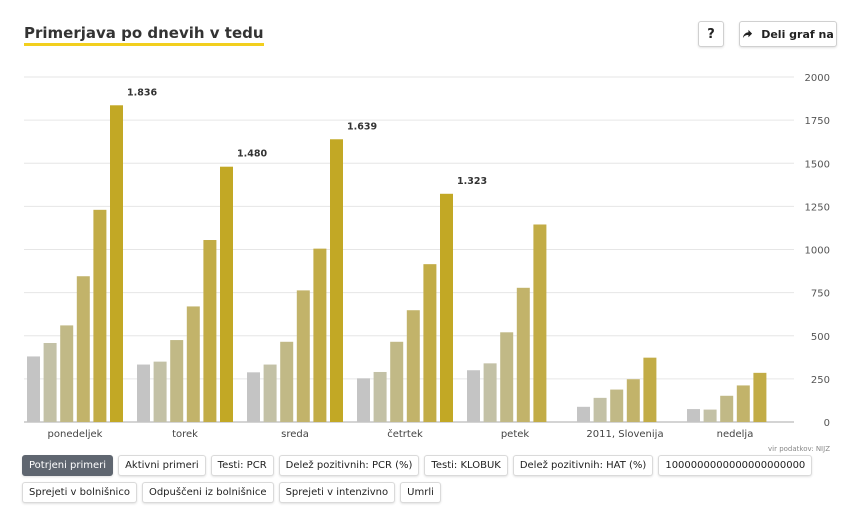 This screenshot has height=516, width=864. I want to click on y-tick-label: 750, so click(820, 294).